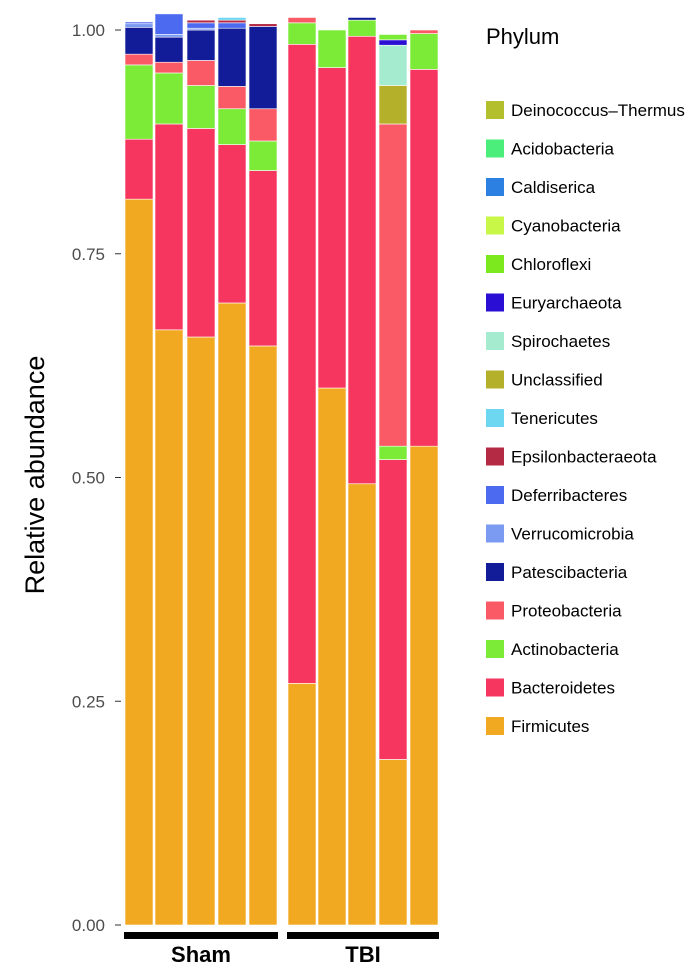 This screenshot has height=979, width=700. Describe the element at coordinates (554, 418) in the screenshot. I see `legend-label: Tenericutes` at that location.